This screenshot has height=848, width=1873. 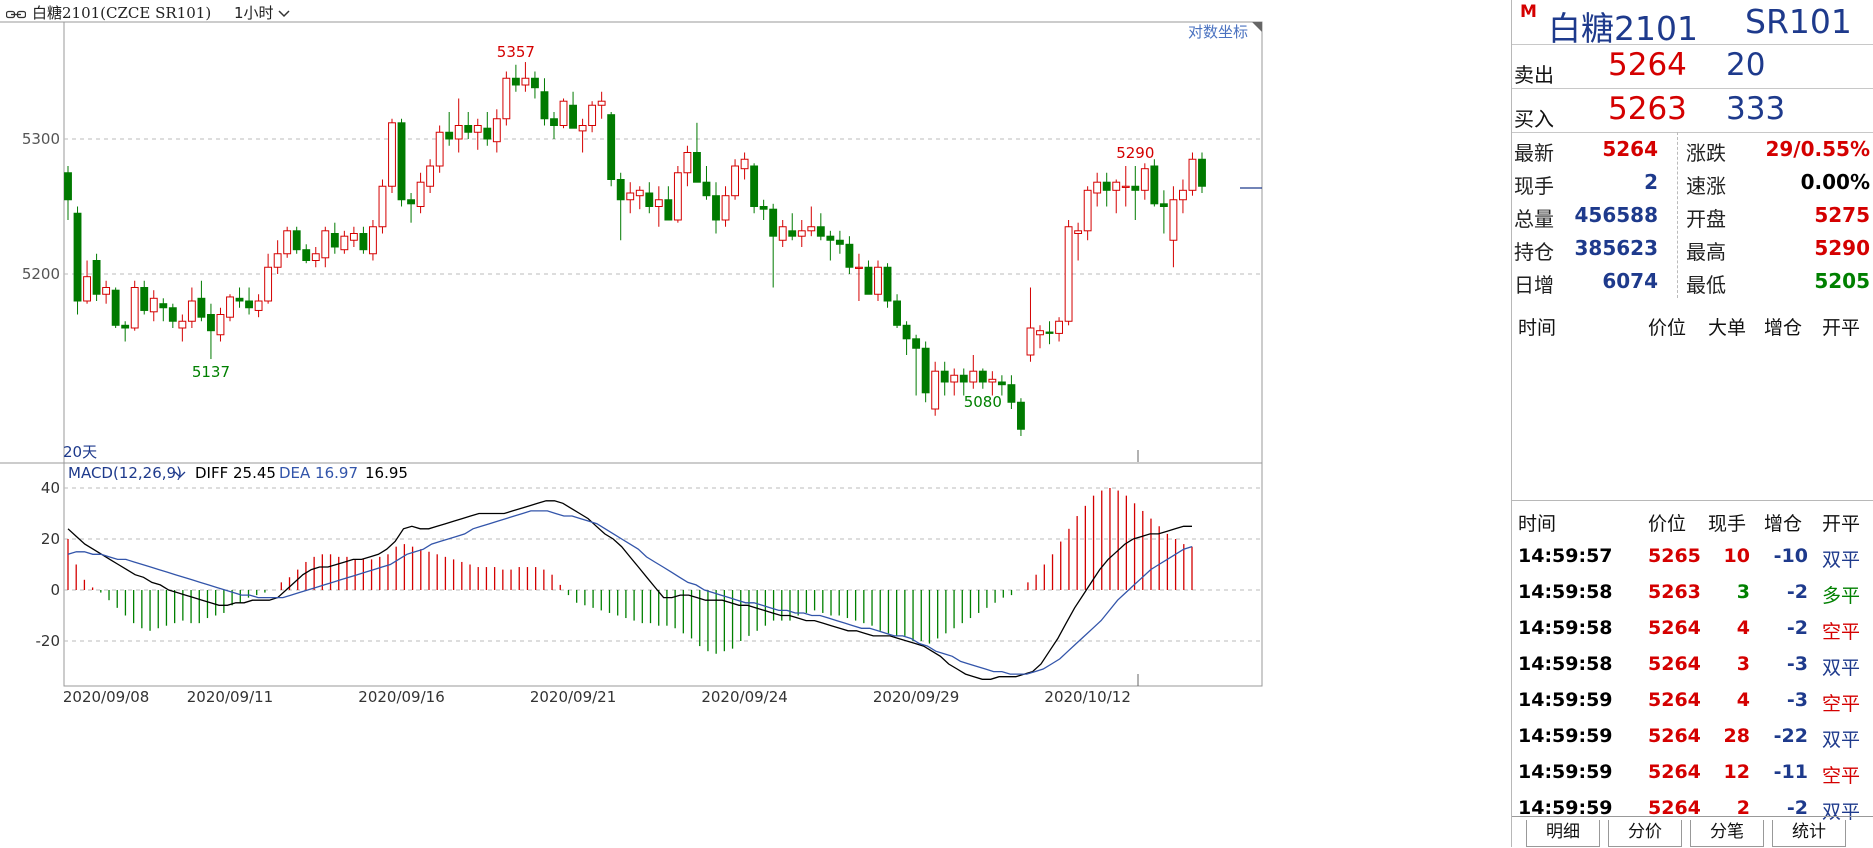 What do you see at coordinates (1692, 66) in the screenshot?
I see `ask-row: 卖出 5264 20` at bounding box center [1692, 66].